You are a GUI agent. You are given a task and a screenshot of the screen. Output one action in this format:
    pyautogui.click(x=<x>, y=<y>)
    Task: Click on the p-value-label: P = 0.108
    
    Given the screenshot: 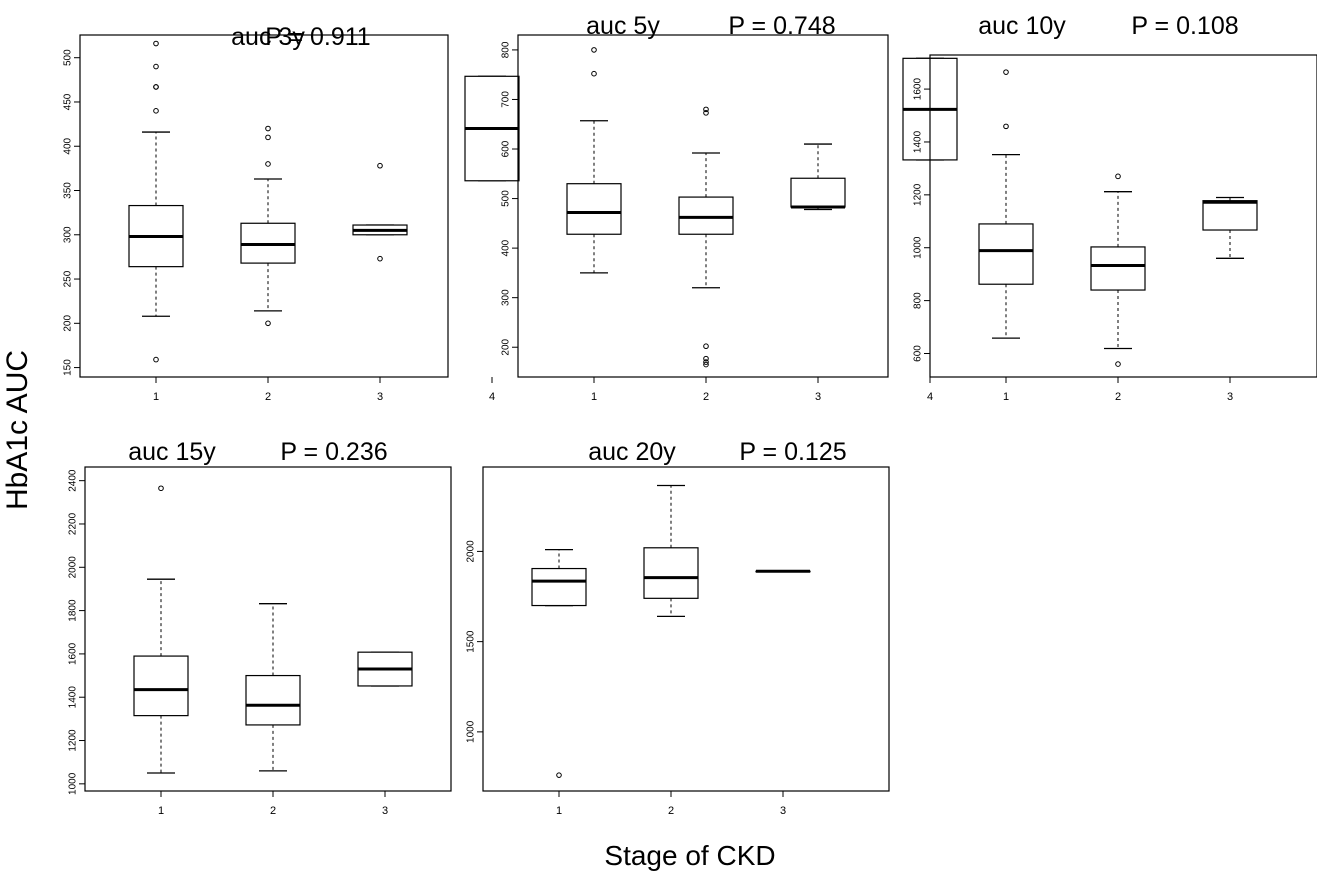 What is the action you would take?
    pyautogui.click(x=1184, y=26)
    